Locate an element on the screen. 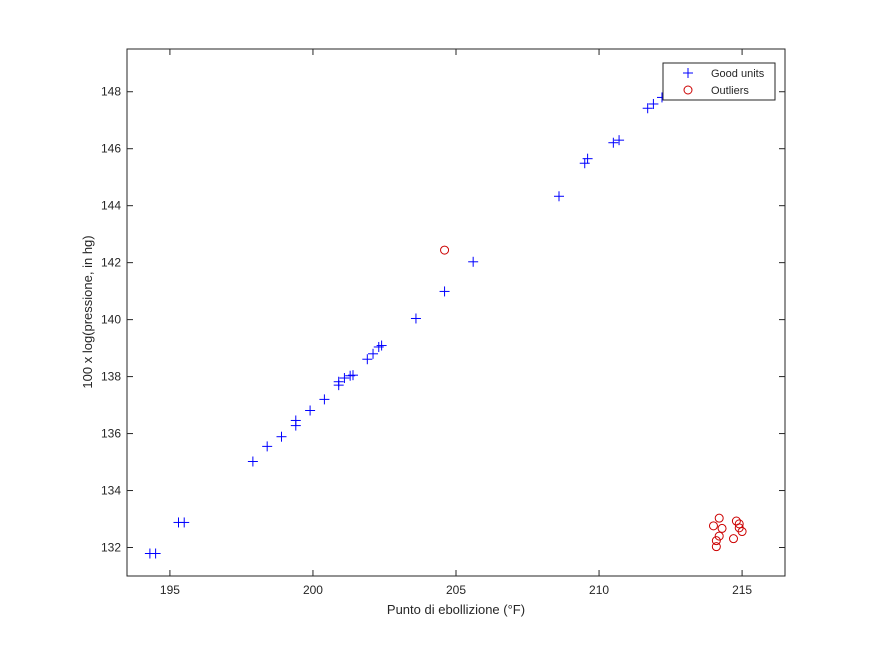 Image resolution: width=870 pixels, height=659 pixels. x-tick-label: 215 is located at coordinates (742, 590).